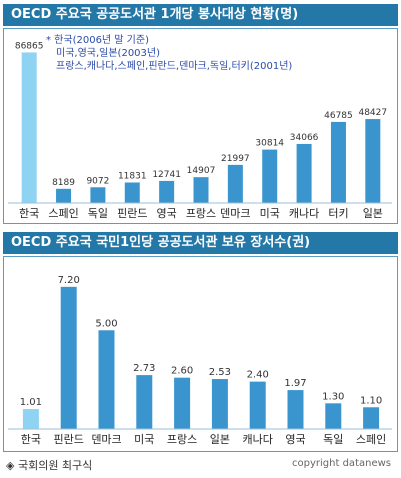  What do you see at coordinates (269, 144) in the screenshot?
I see `value-label: 30814` at bounding box center [269, 144].